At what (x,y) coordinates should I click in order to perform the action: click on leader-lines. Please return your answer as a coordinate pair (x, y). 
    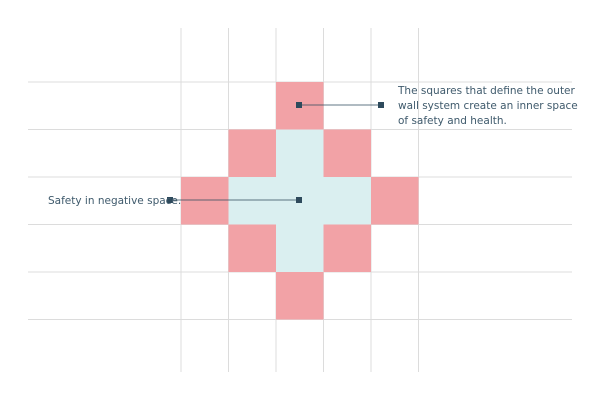
    Looking at the image, I should click on (275, 152).